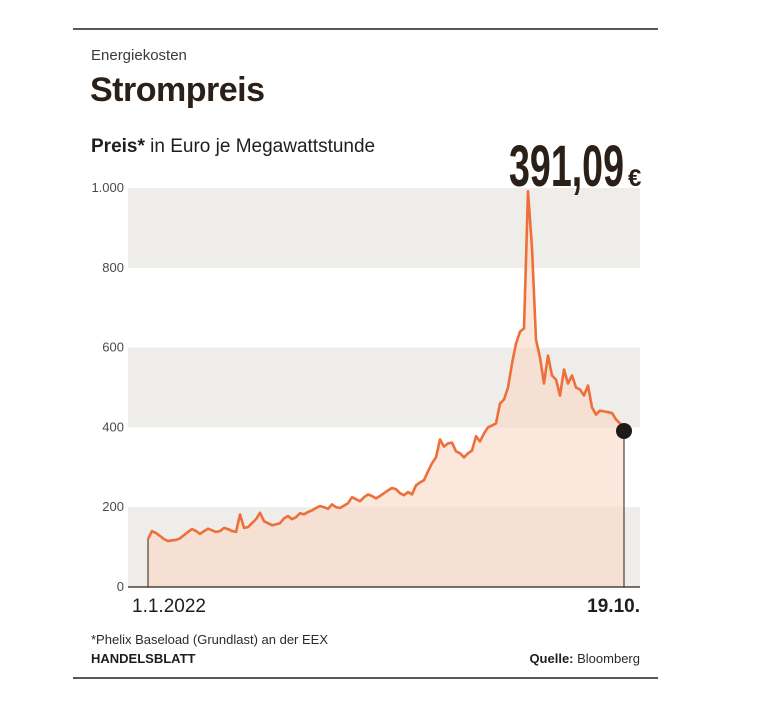  I want to click on grid-band, so click(384, 228).